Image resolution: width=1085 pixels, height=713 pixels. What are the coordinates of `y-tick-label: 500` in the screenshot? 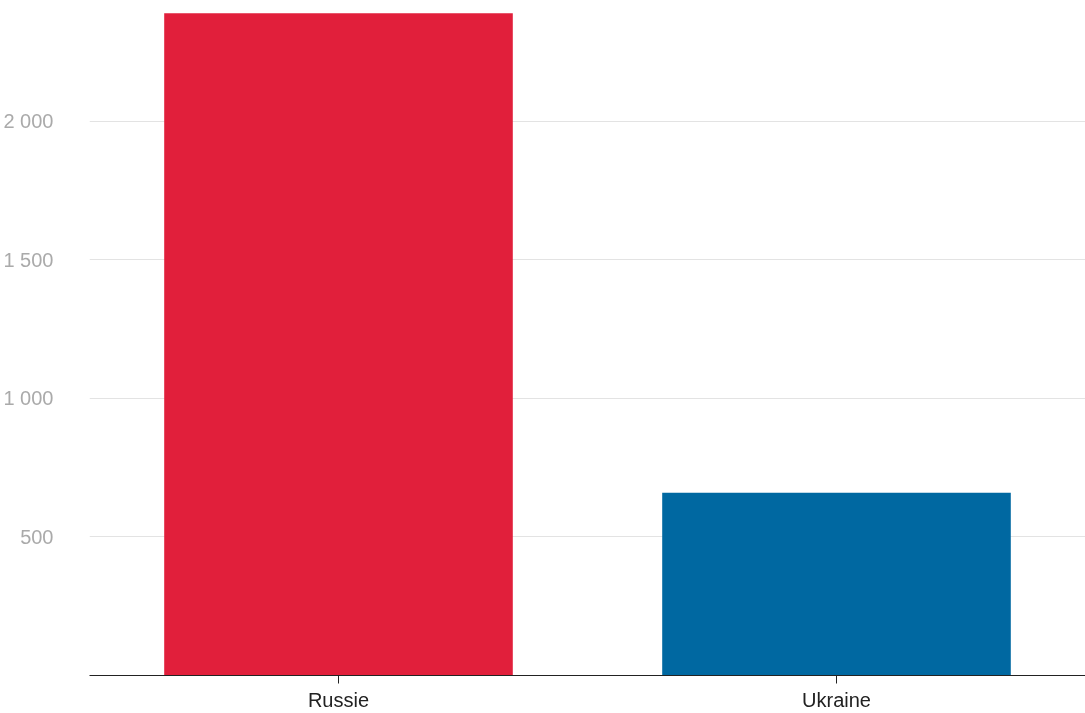 It's located at (37, 536).